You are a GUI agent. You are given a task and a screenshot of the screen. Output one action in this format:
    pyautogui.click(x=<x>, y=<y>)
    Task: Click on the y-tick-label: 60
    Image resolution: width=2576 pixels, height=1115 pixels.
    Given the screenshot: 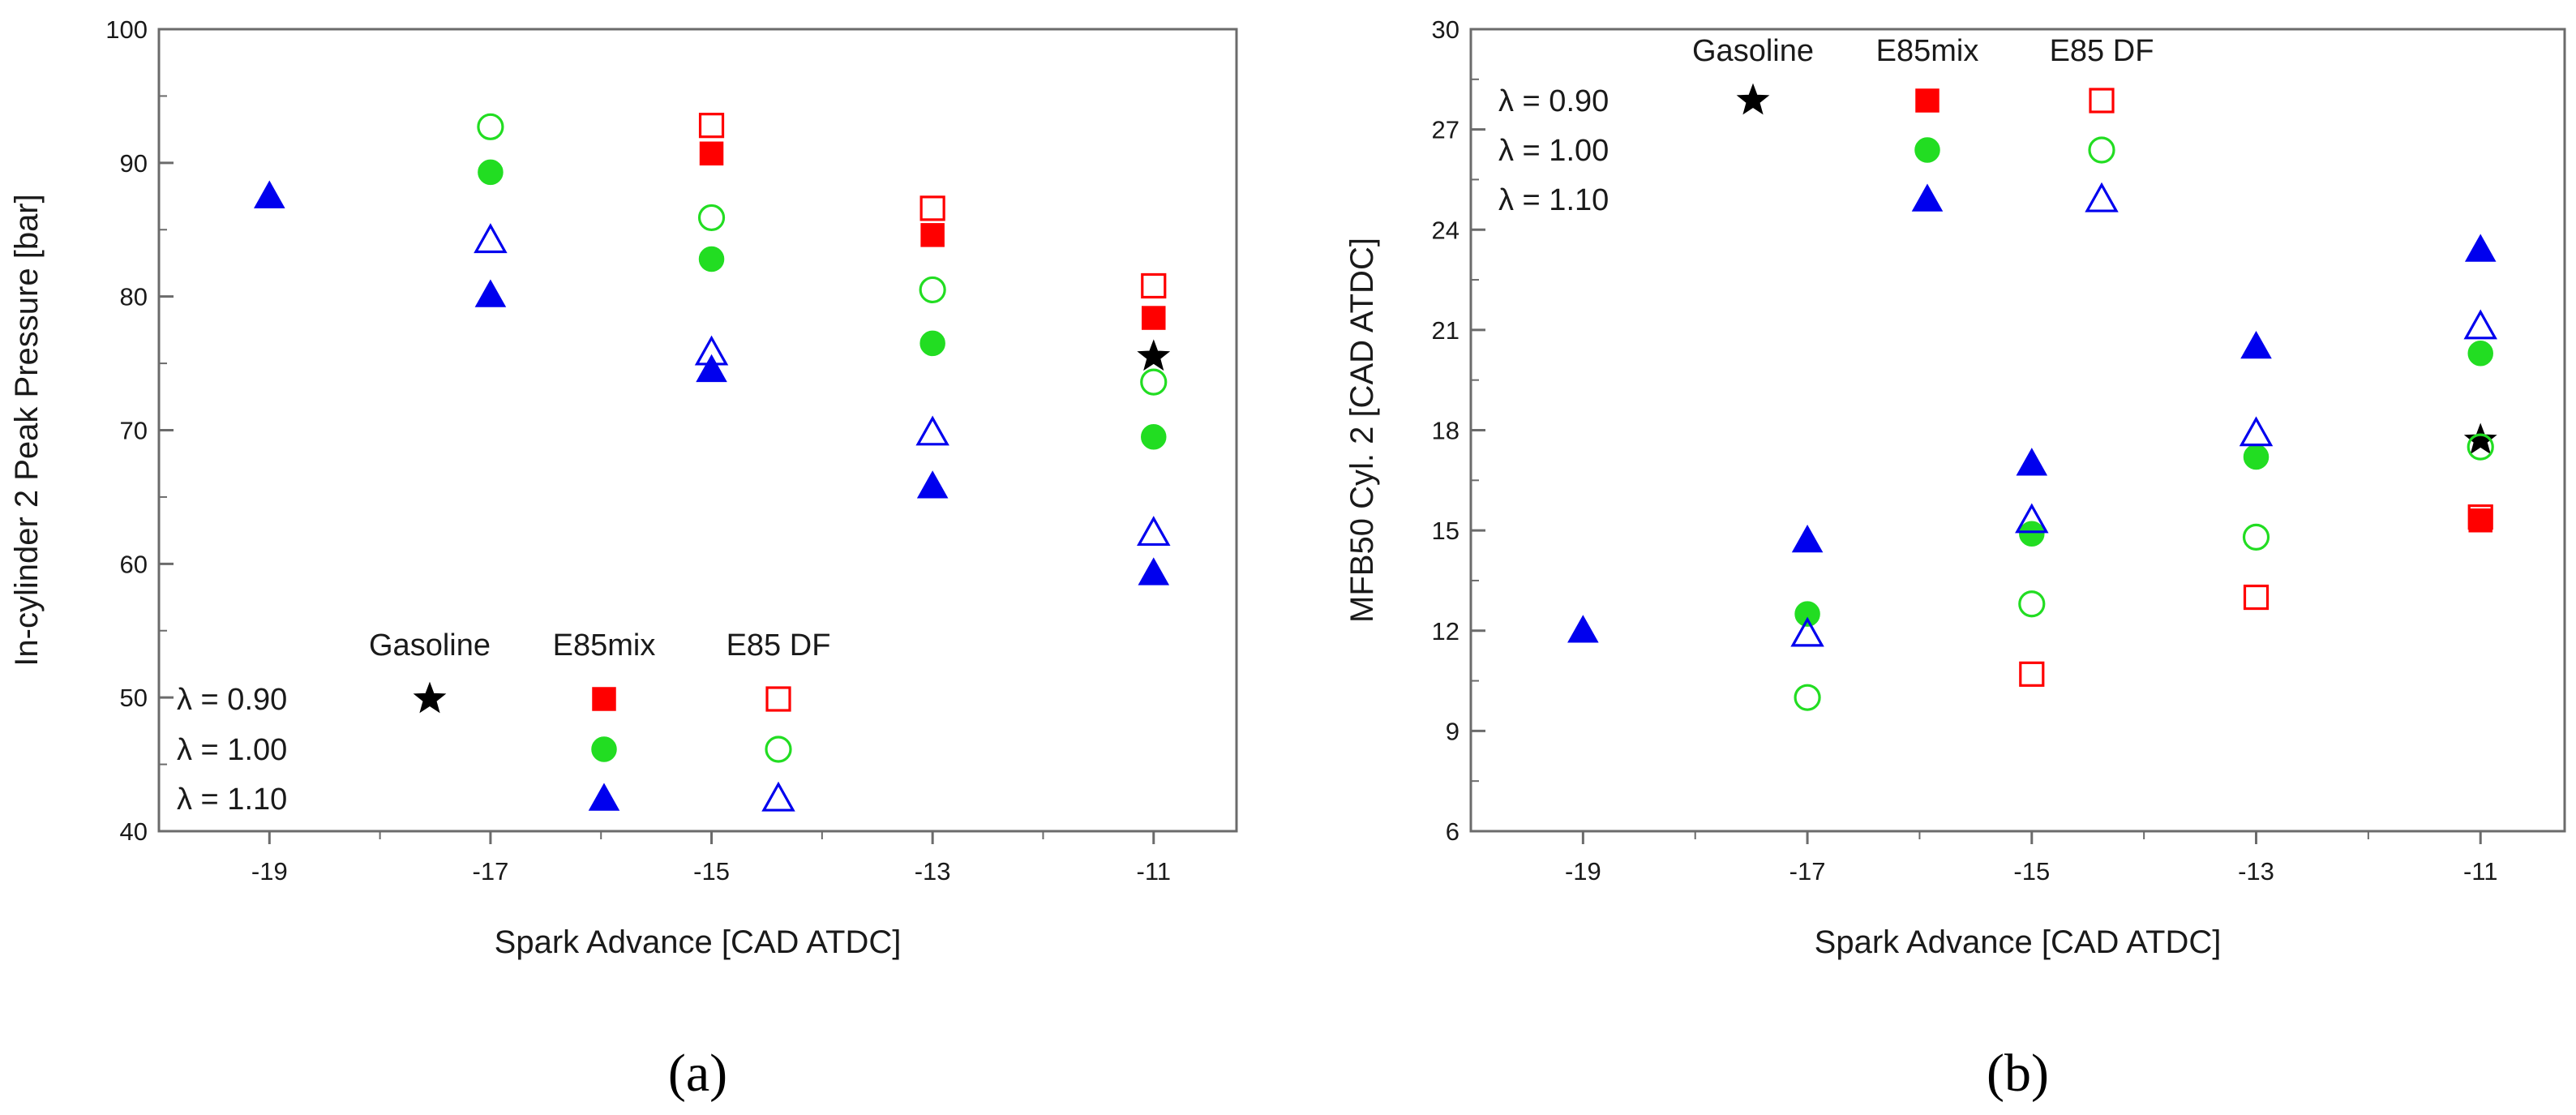 What is the action you would take?
    pyautogui.click(x=134, y=564)
    